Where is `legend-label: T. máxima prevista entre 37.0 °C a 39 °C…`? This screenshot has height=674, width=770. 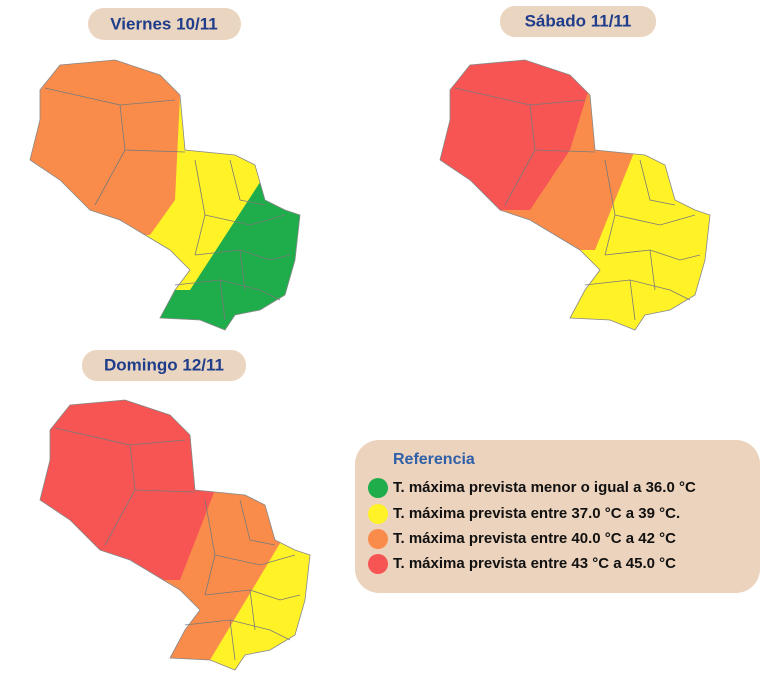 legend-label: T. máxima prevista entre 37.0 °C a 39 °C… is located at coordinates (536, 513).